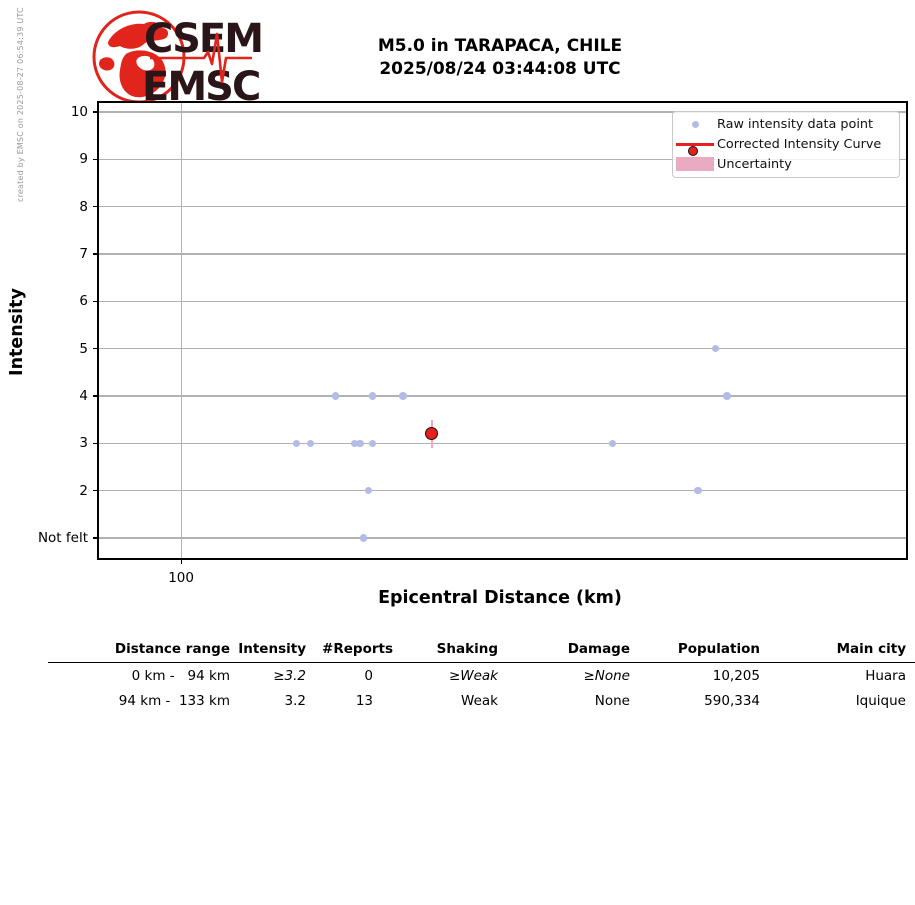 The width and height of the screenshot is (915, 905). I want to click on table-cell: ≥3.2, so click(289, 676).